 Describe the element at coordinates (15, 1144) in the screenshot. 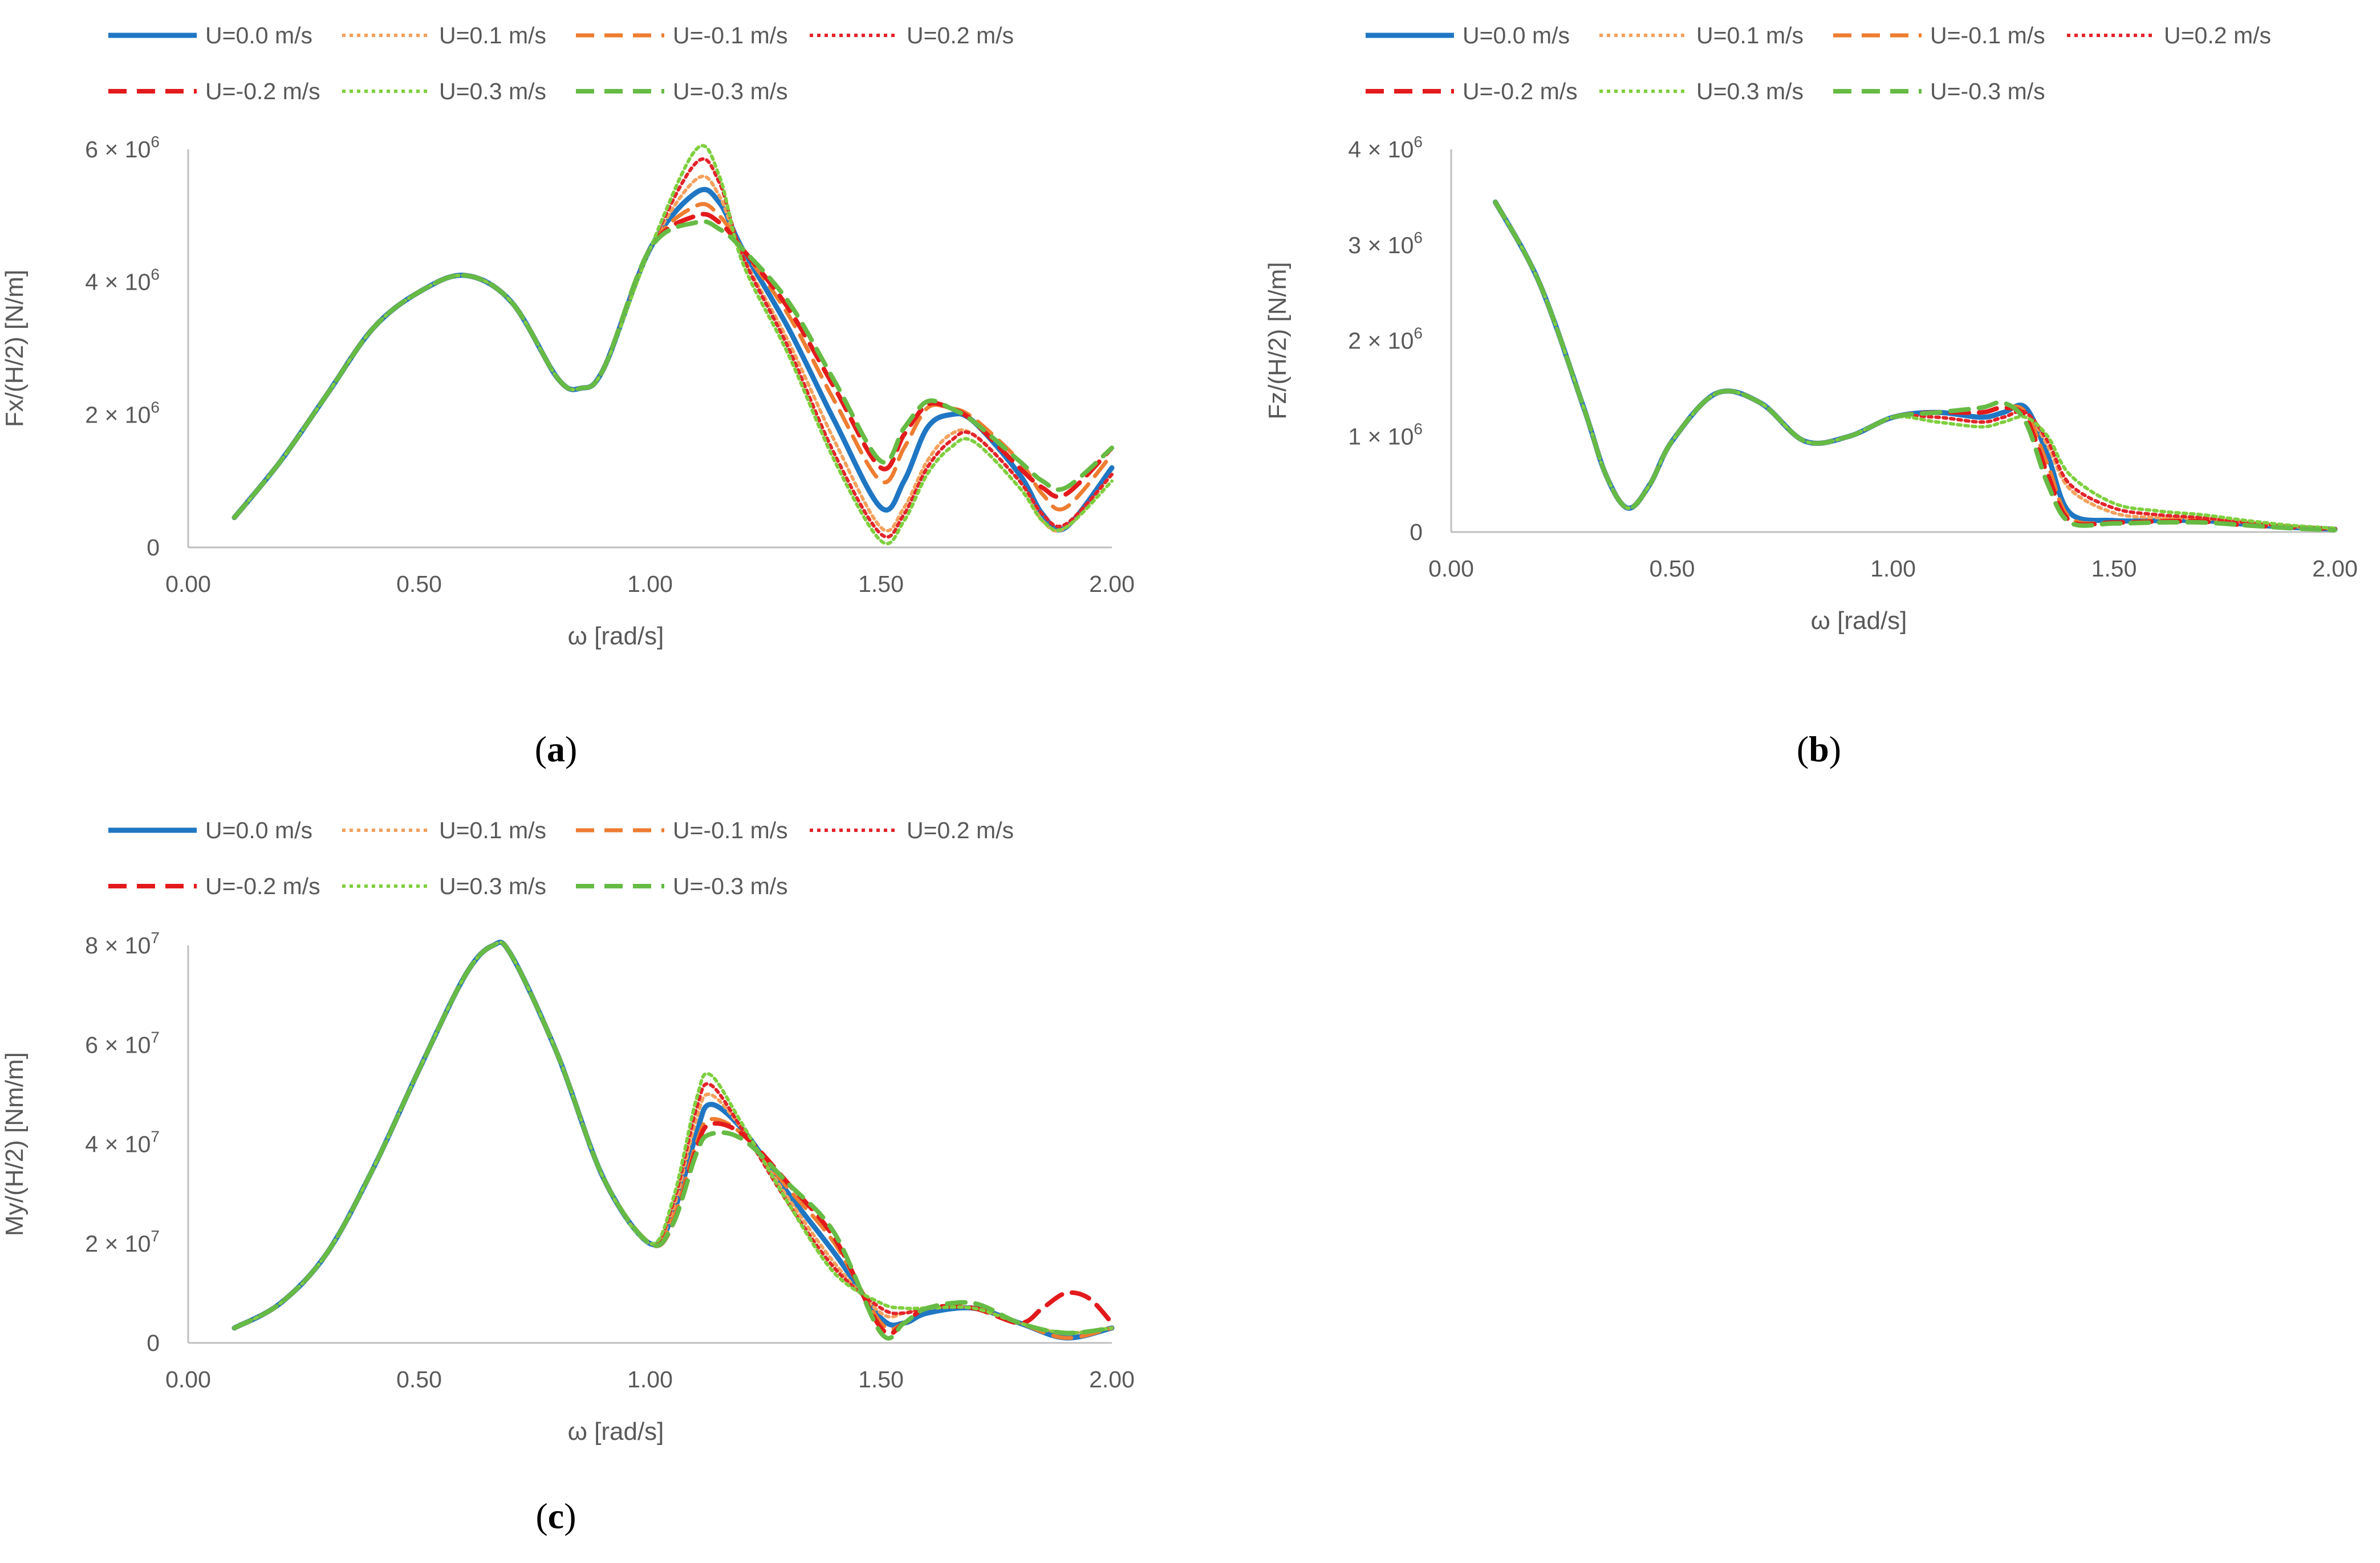

I see `y-axis-title: My/(H/2) [Nm/m]` at that location.